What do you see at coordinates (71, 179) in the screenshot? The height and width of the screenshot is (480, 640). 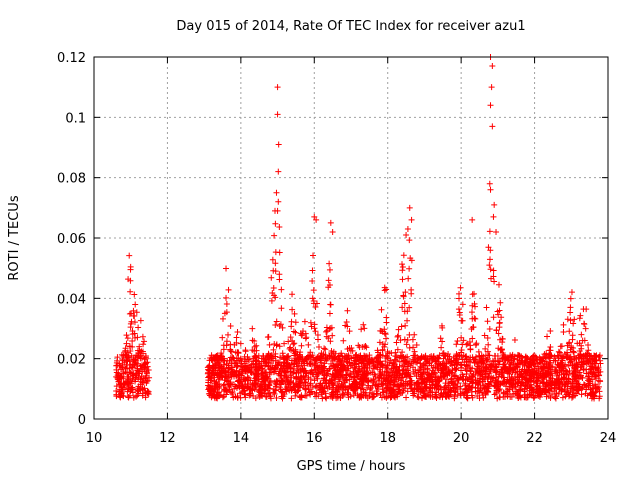 I see `y-tick-label: 0.08` at bounding box center [71, 179].